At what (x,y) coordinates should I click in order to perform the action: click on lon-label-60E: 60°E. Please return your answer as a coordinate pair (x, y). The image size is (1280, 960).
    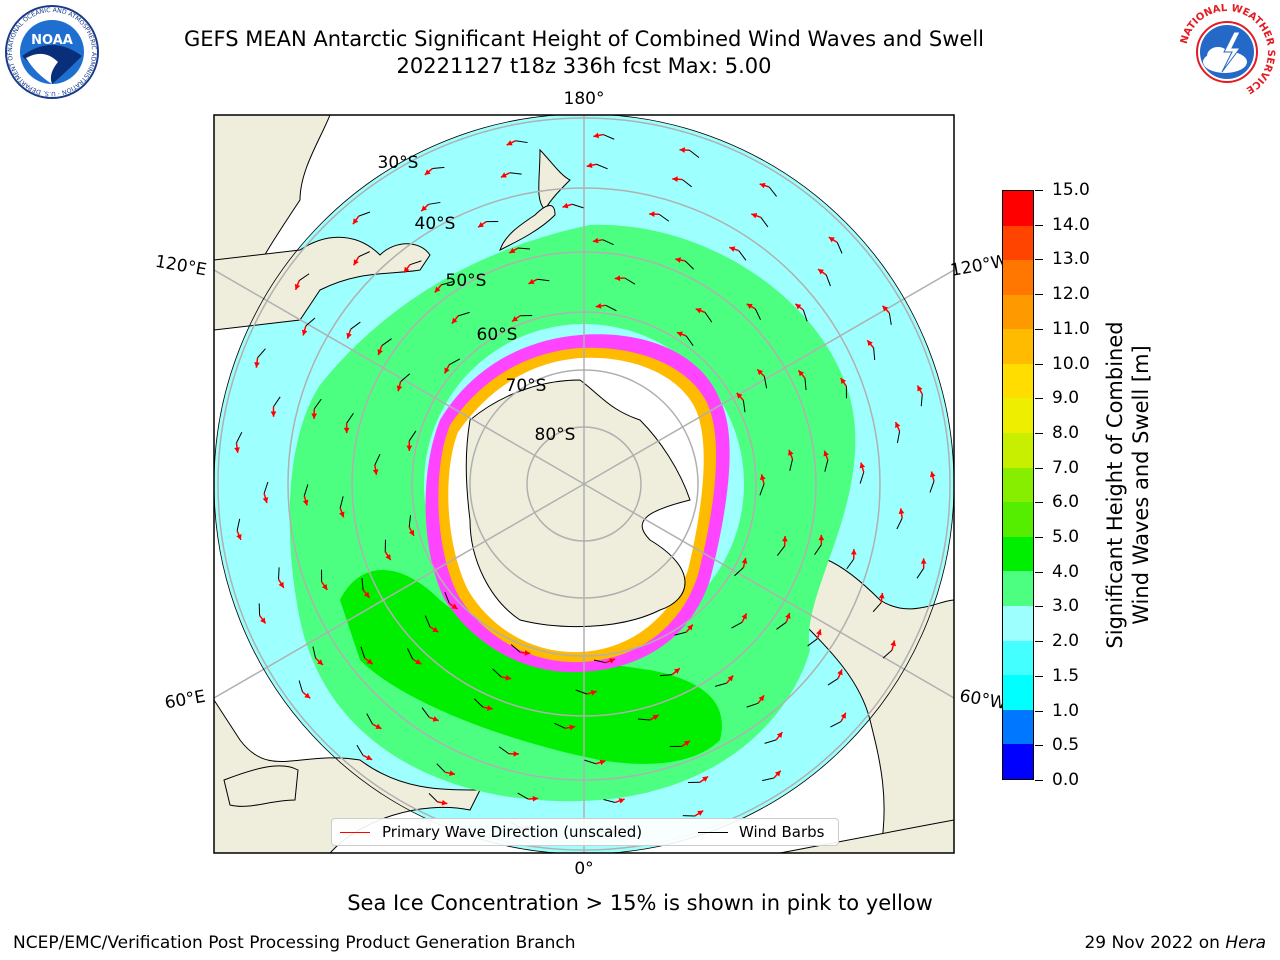
    Looking at the image, I should click on (185, 700).